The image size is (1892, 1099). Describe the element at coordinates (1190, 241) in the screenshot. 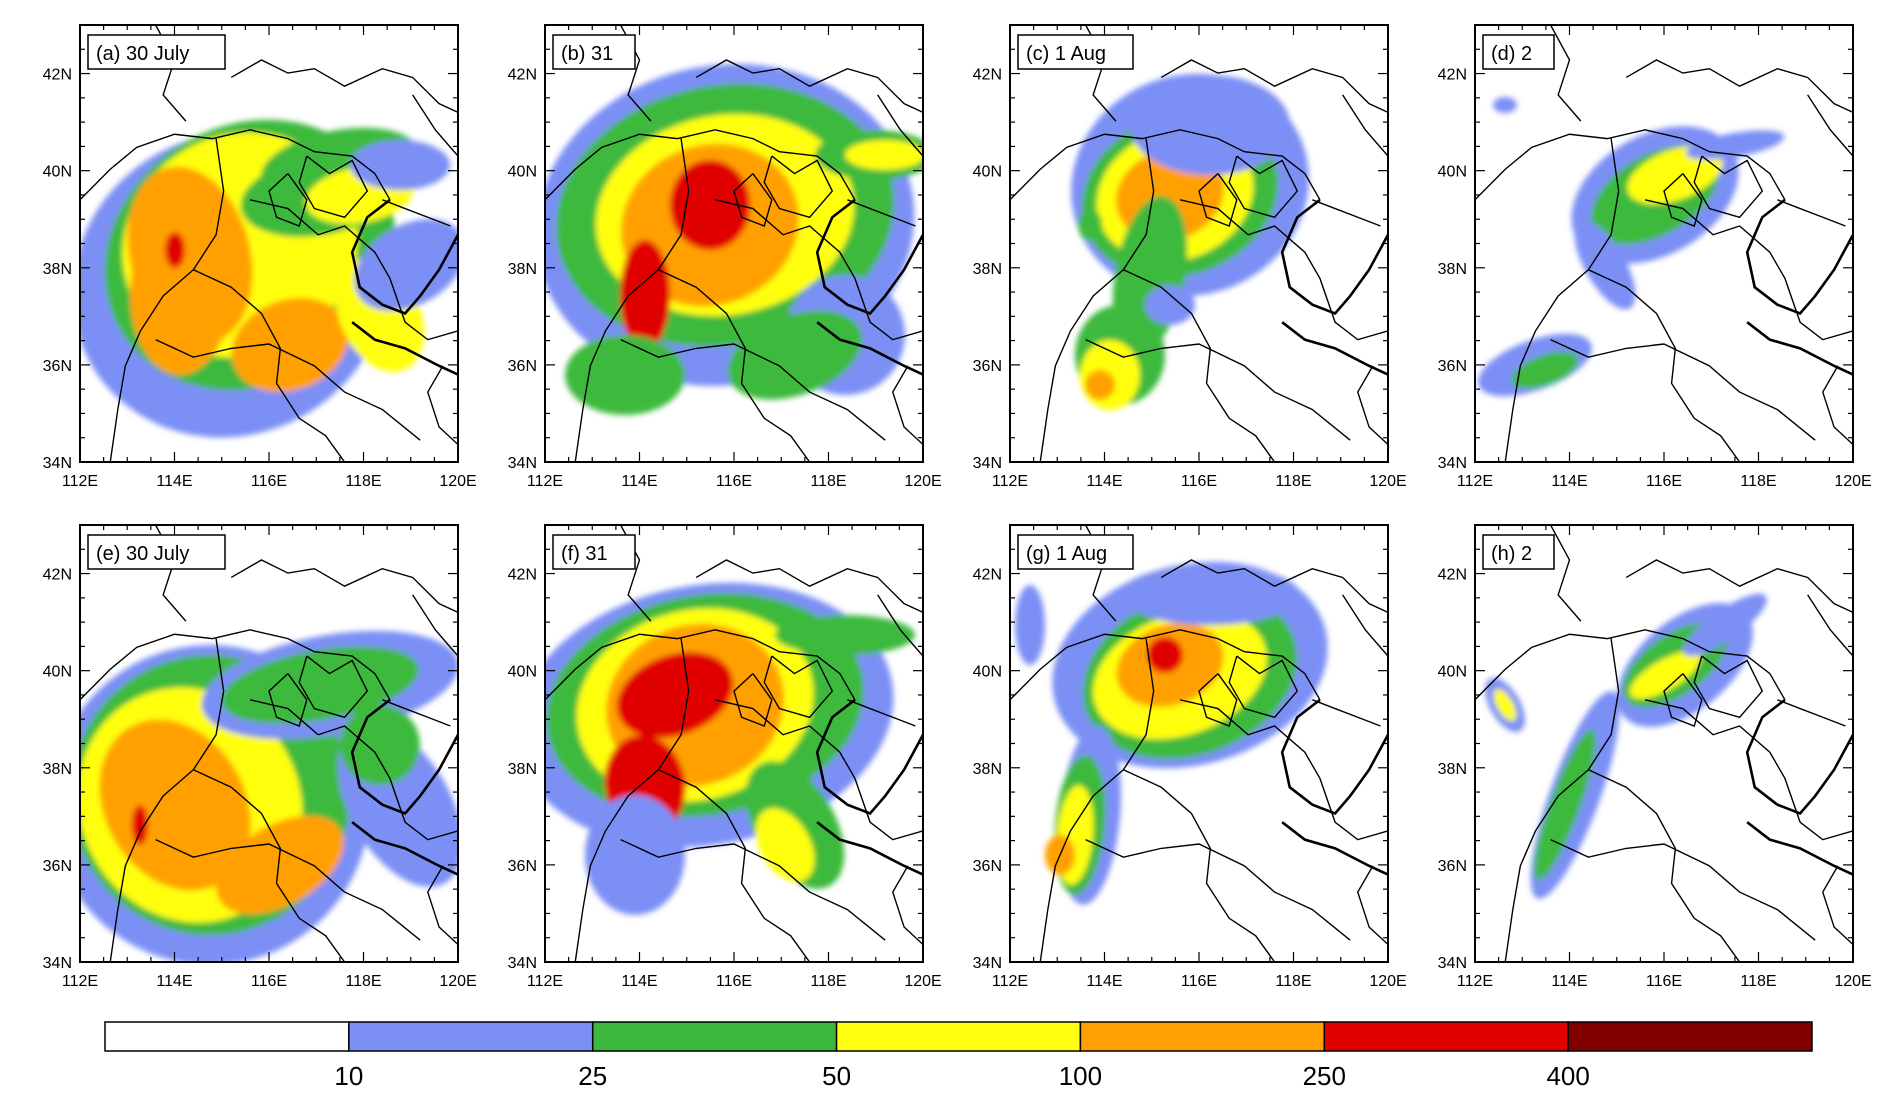

I see `rainfall-field` at that location.